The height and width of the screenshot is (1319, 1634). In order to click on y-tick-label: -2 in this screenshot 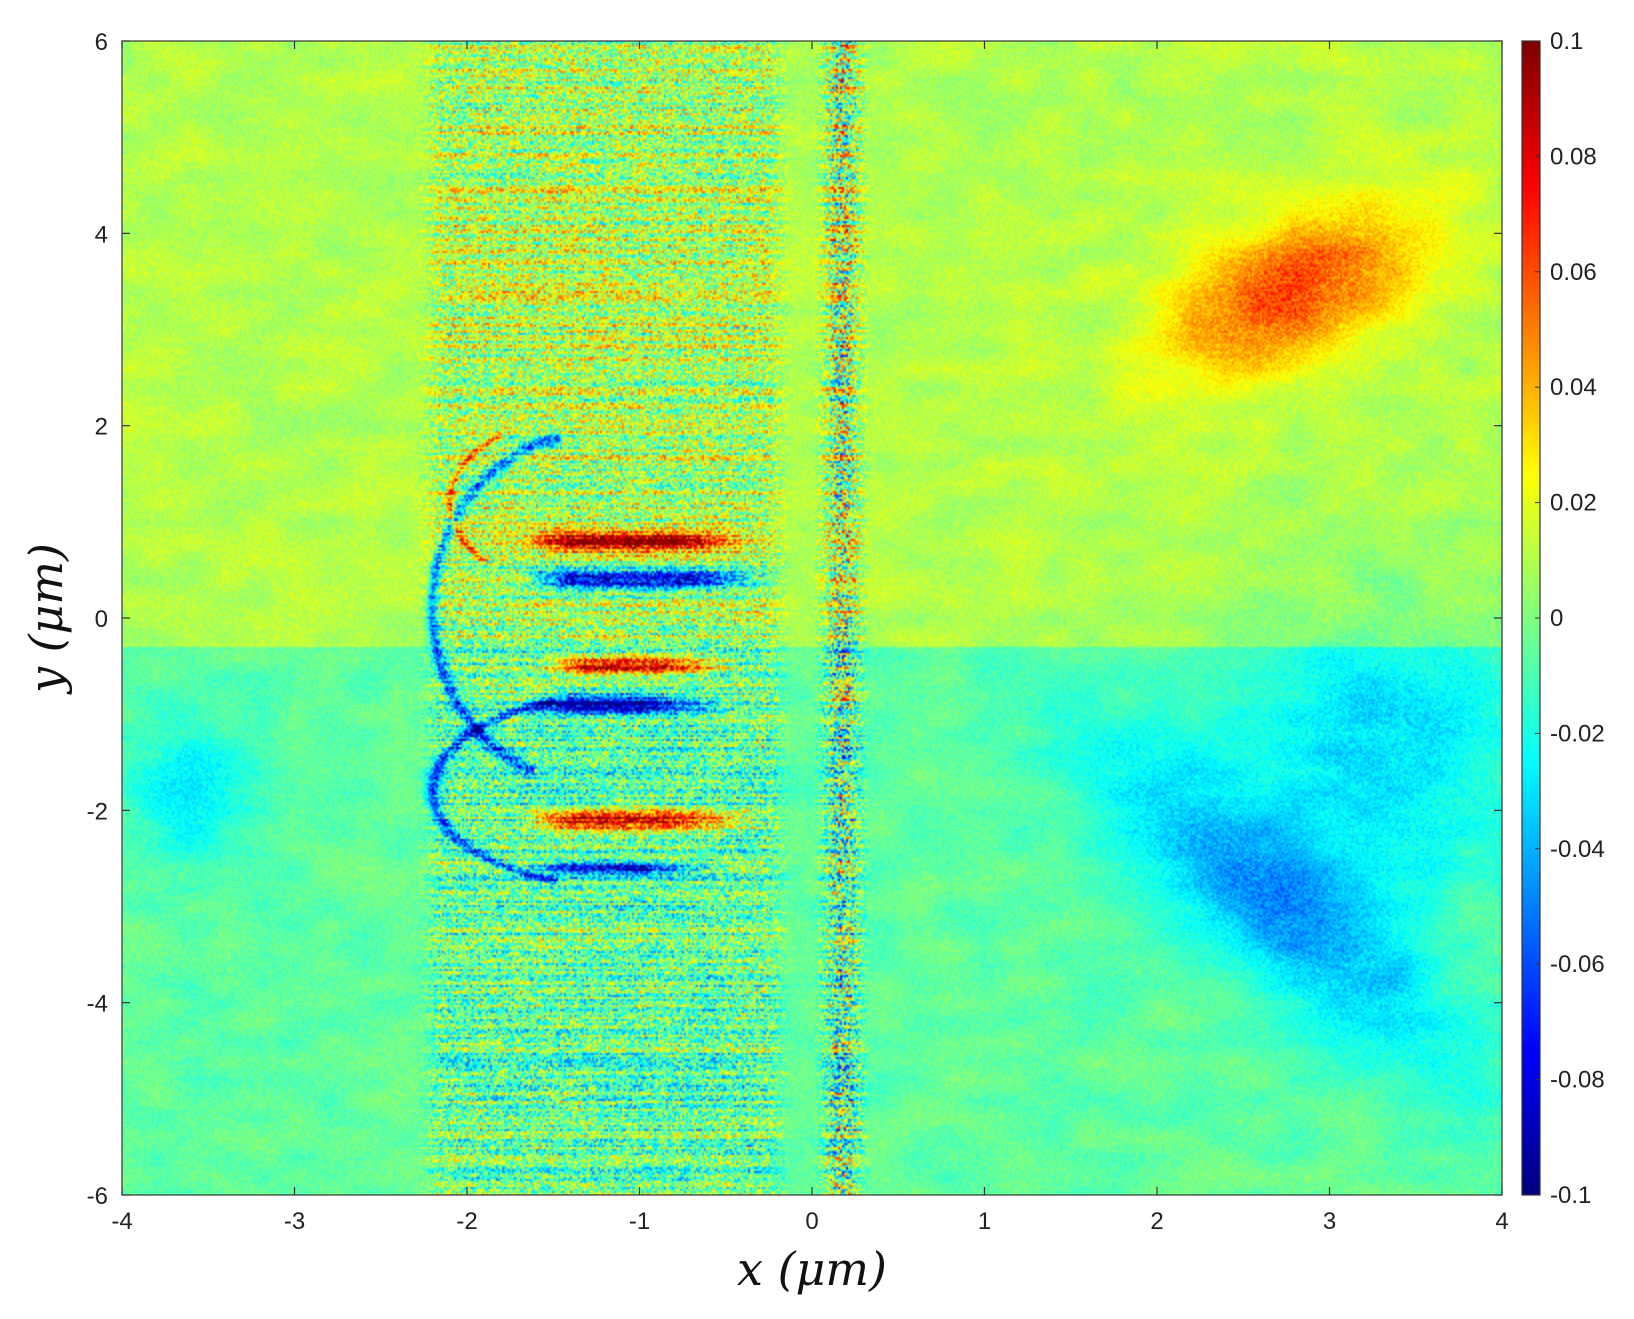, I will do `click(97, 811)`.